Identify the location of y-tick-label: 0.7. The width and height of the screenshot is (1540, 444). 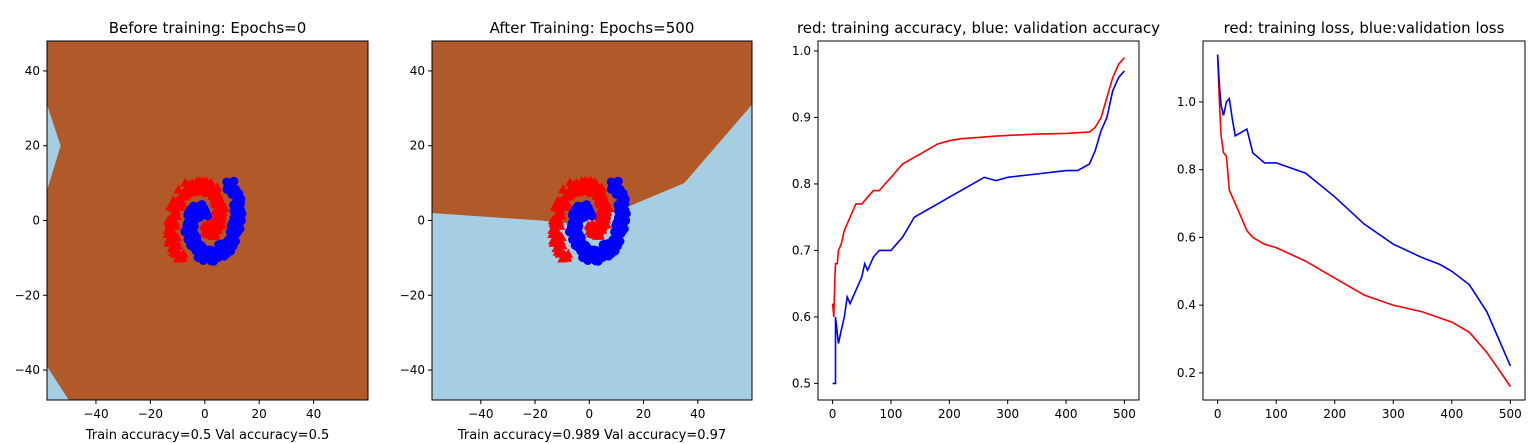
(801, 250).